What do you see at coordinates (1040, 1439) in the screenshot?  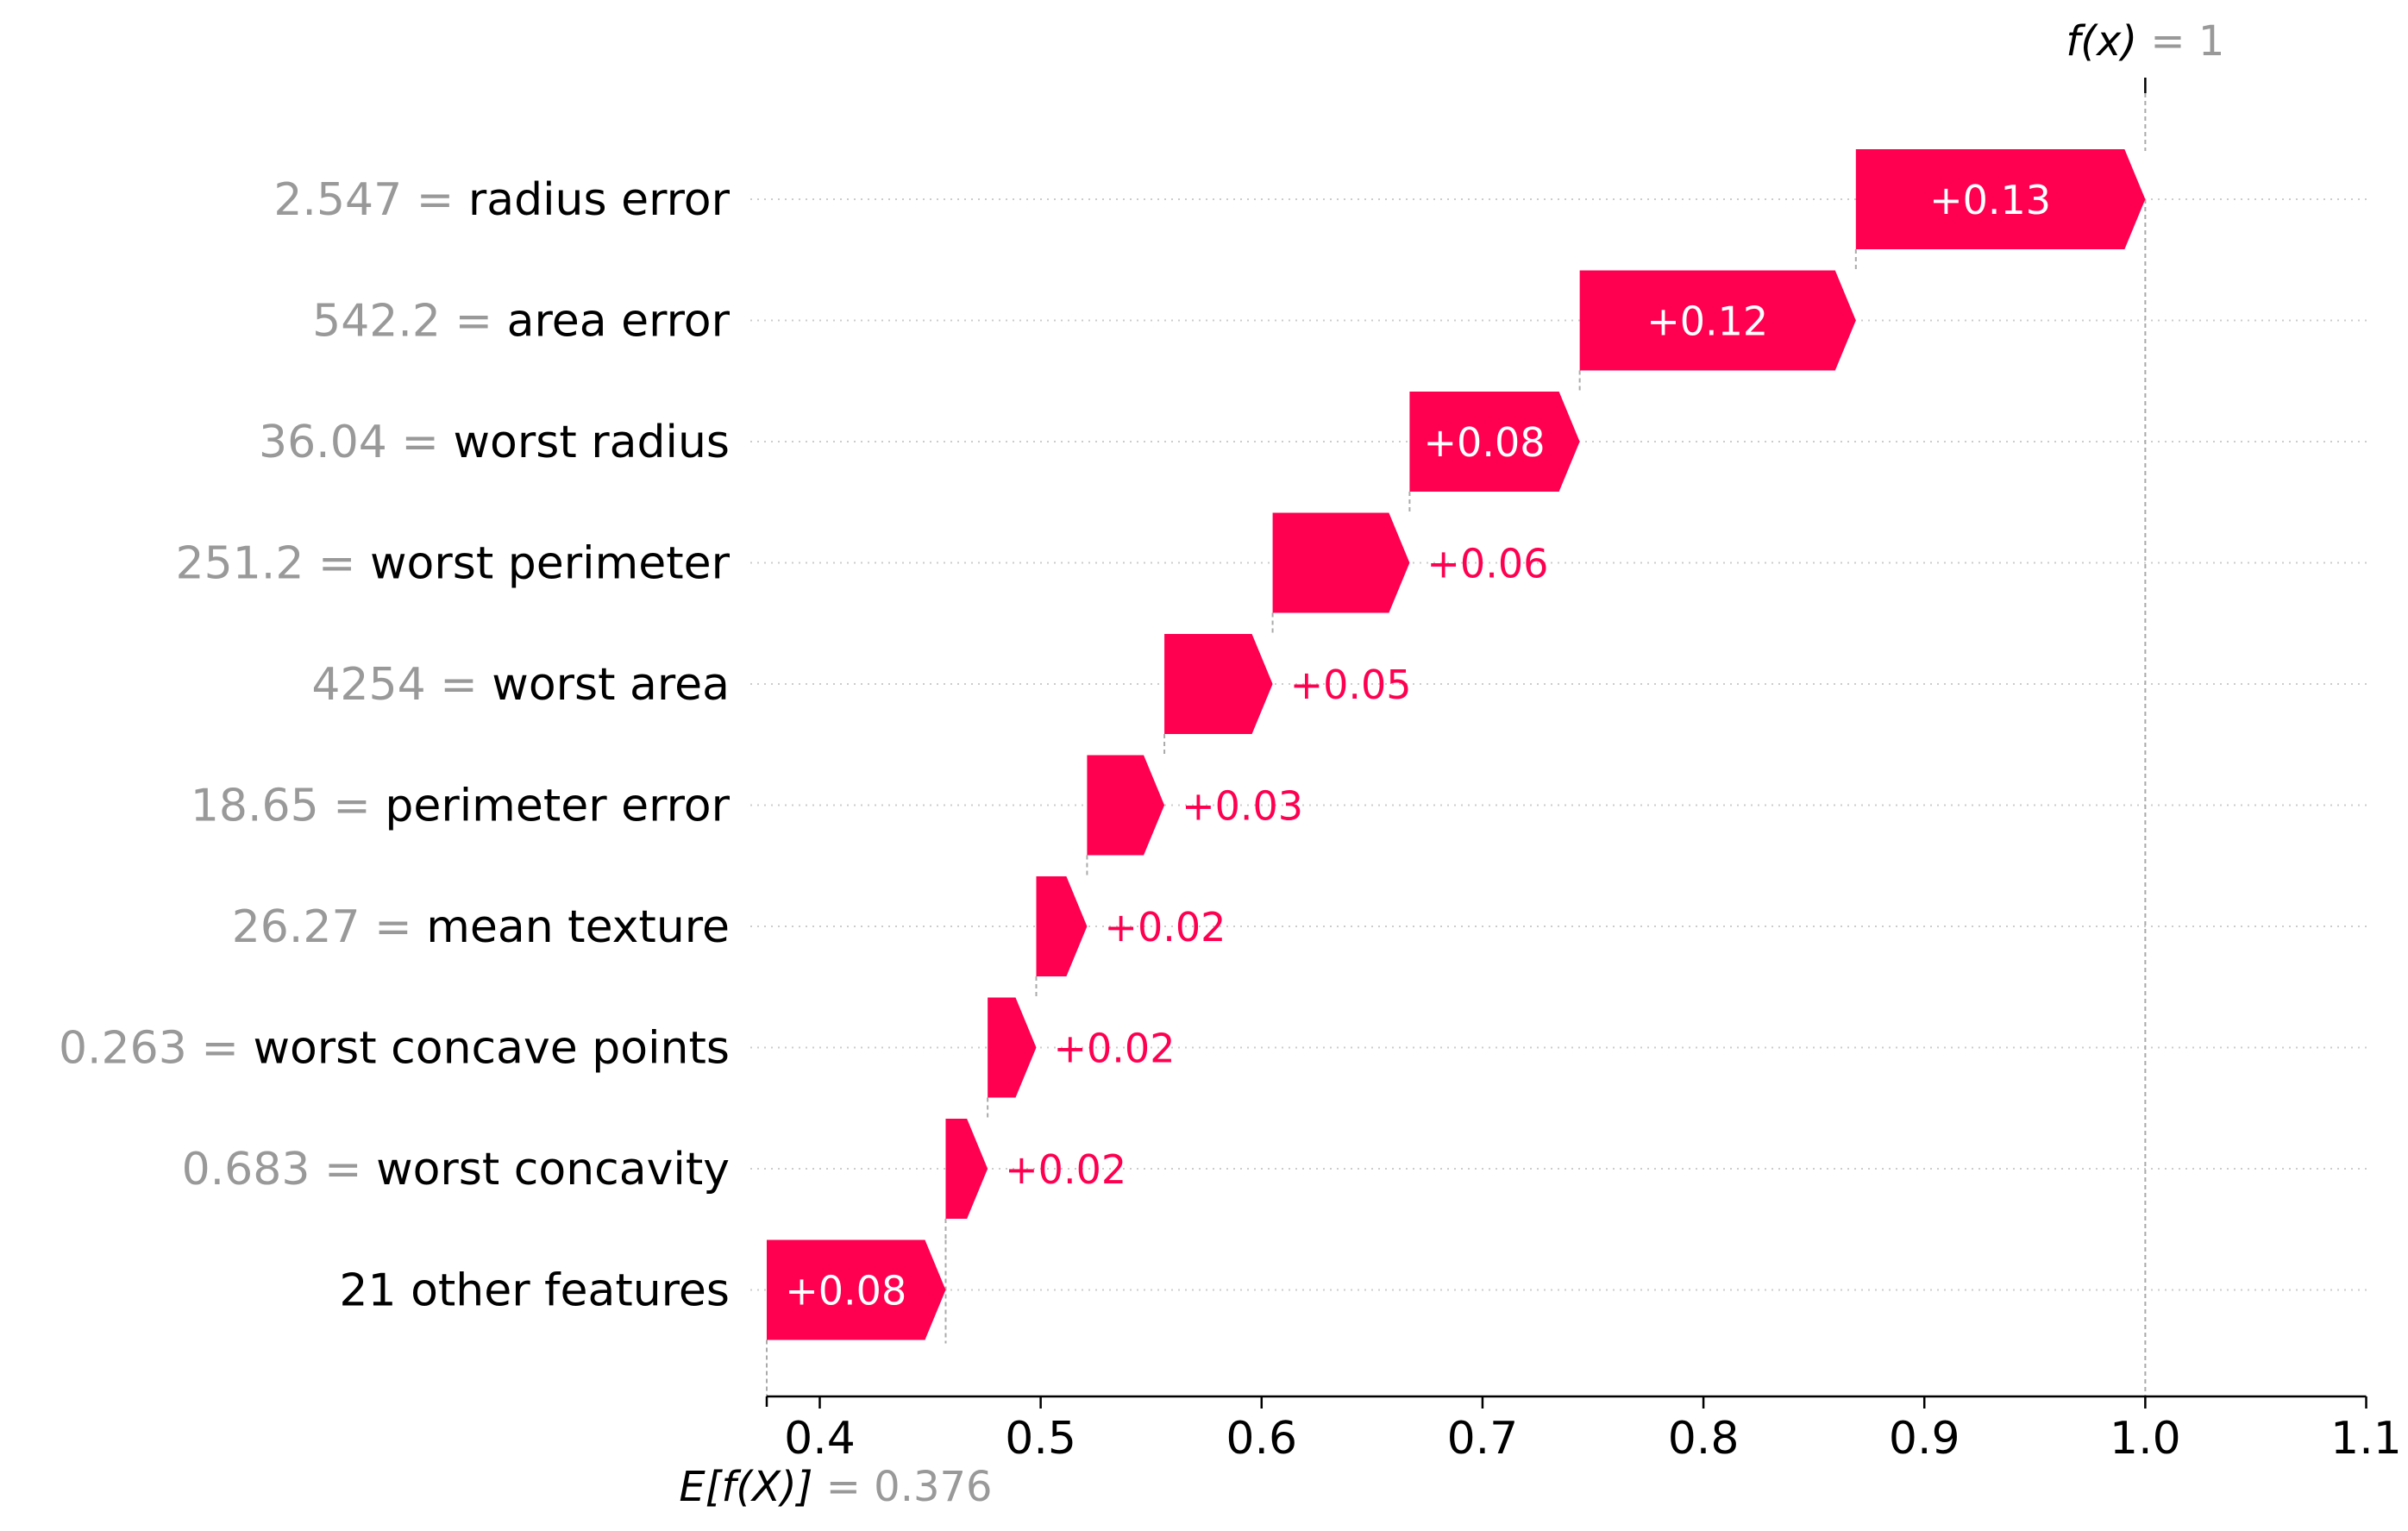 I see `x-tick-label: 0.5` at bounding box center [1040, 1439].